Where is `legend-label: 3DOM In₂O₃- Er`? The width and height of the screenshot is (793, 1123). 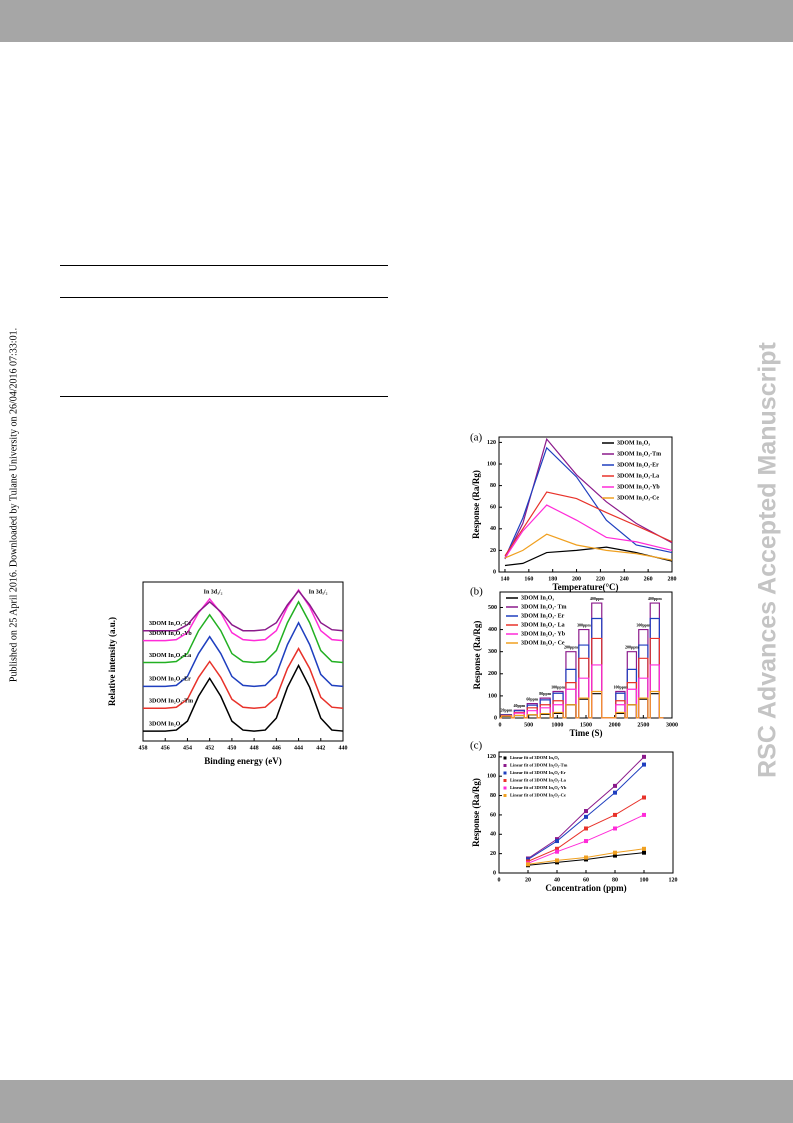
legend-label: 3DOM In₂O₃- Er is located at coordinates (543, 616).